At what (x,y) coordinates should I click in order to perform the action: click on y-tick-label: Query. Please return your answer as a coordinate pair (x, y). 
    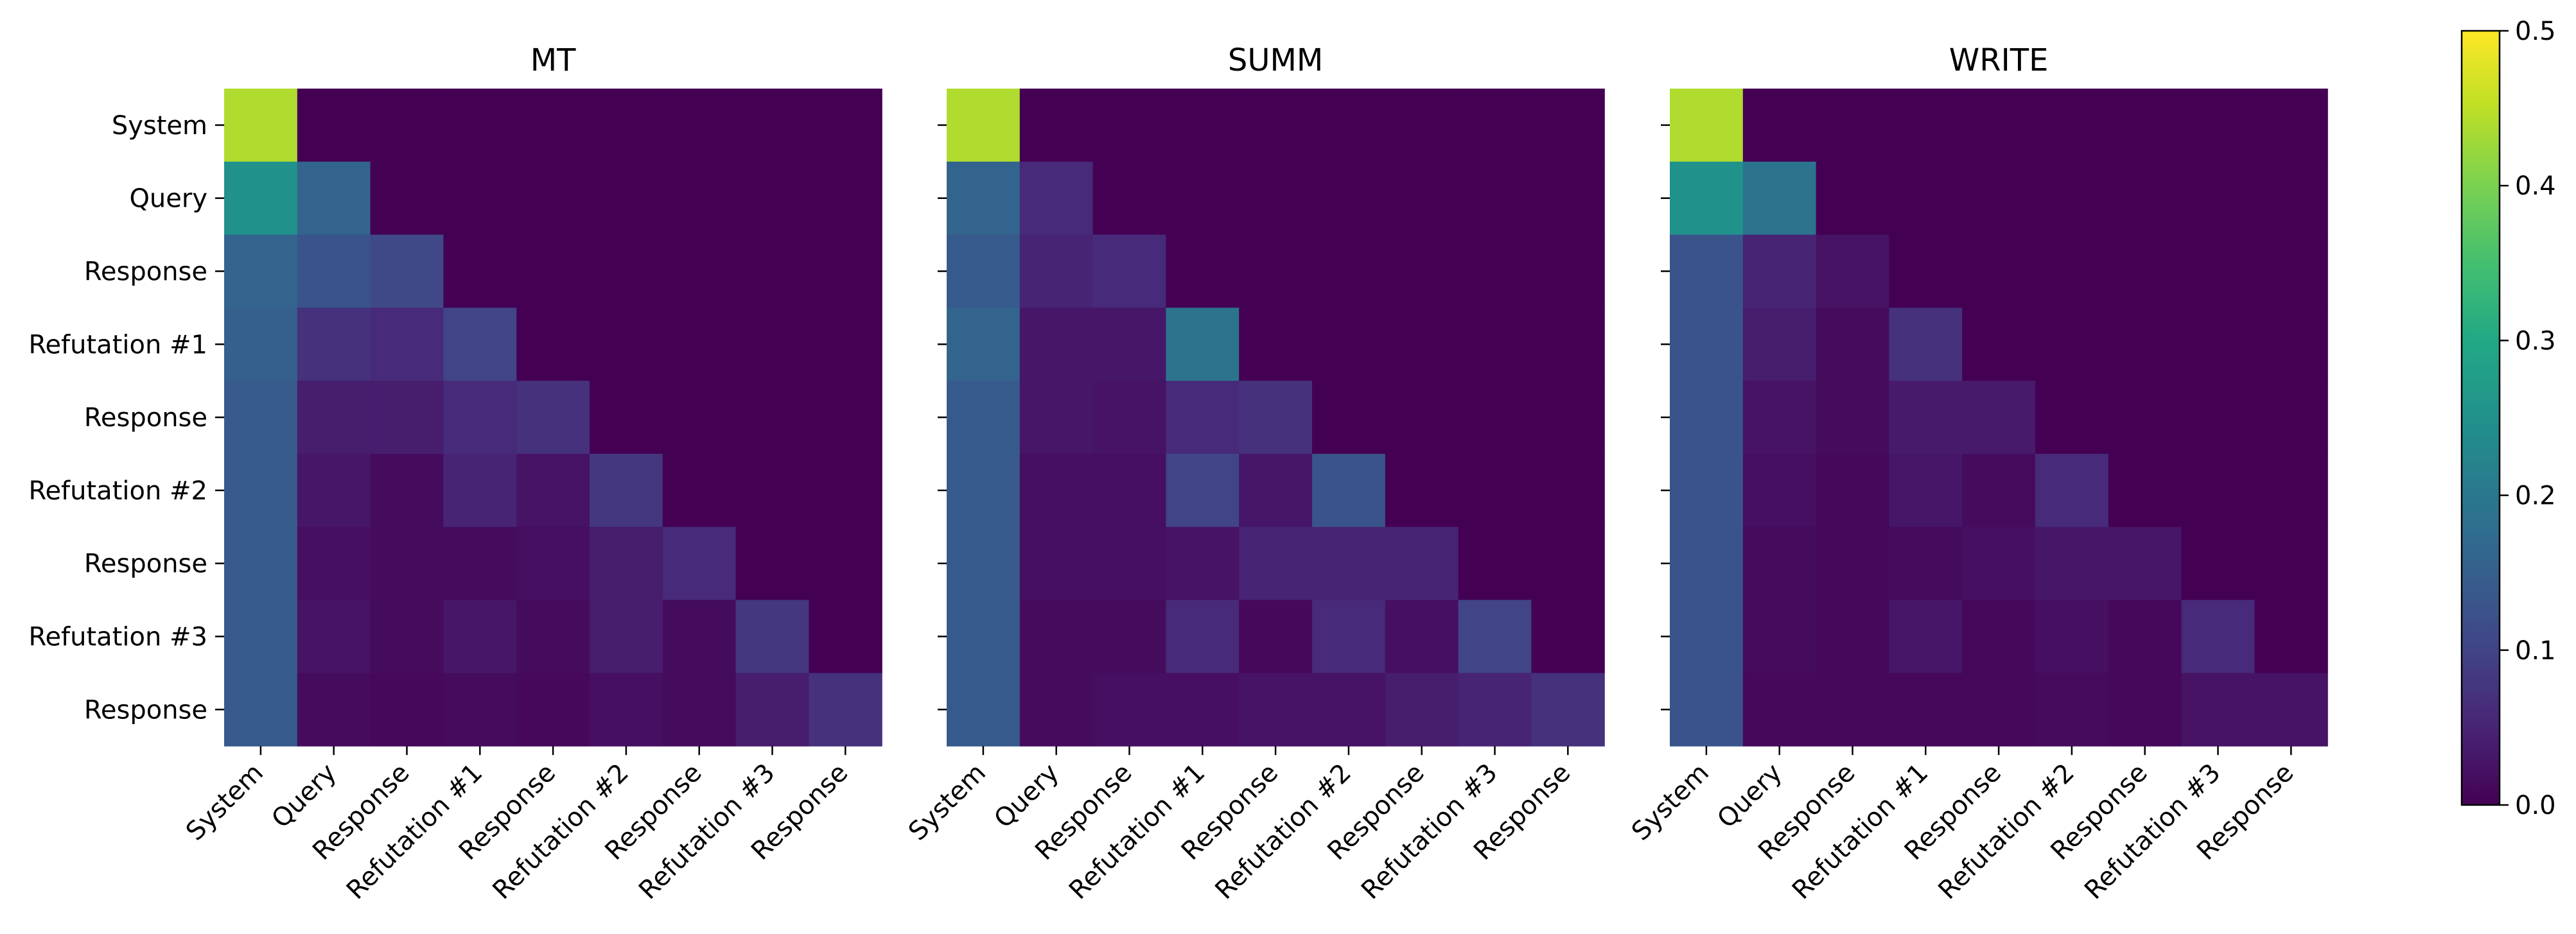
    Looking at the image, I should click on (168, 199).